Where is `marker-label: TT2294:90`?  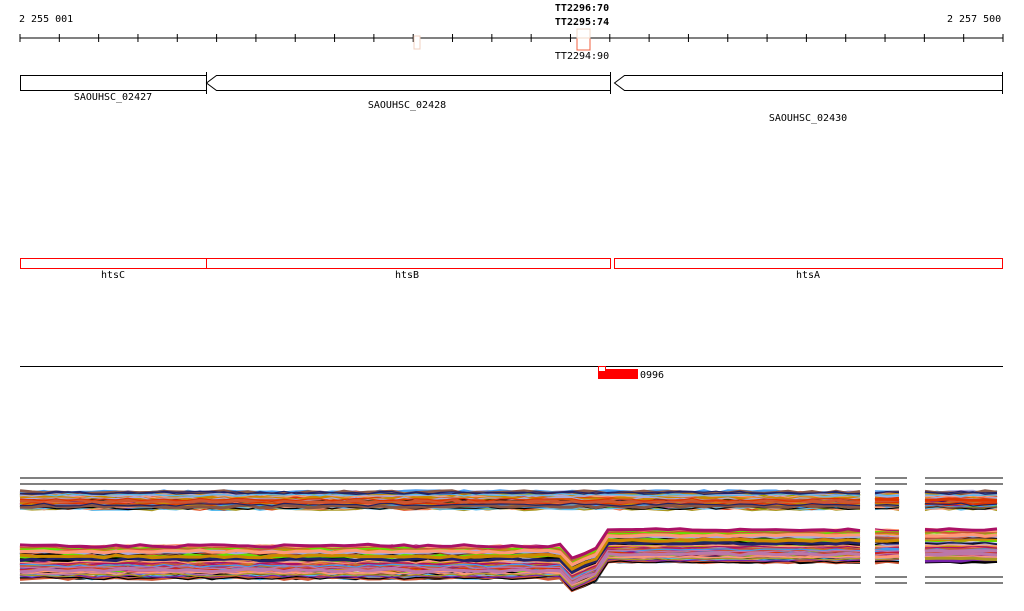 marker-label: TT2294:90 is located at coordinates (582, 56).